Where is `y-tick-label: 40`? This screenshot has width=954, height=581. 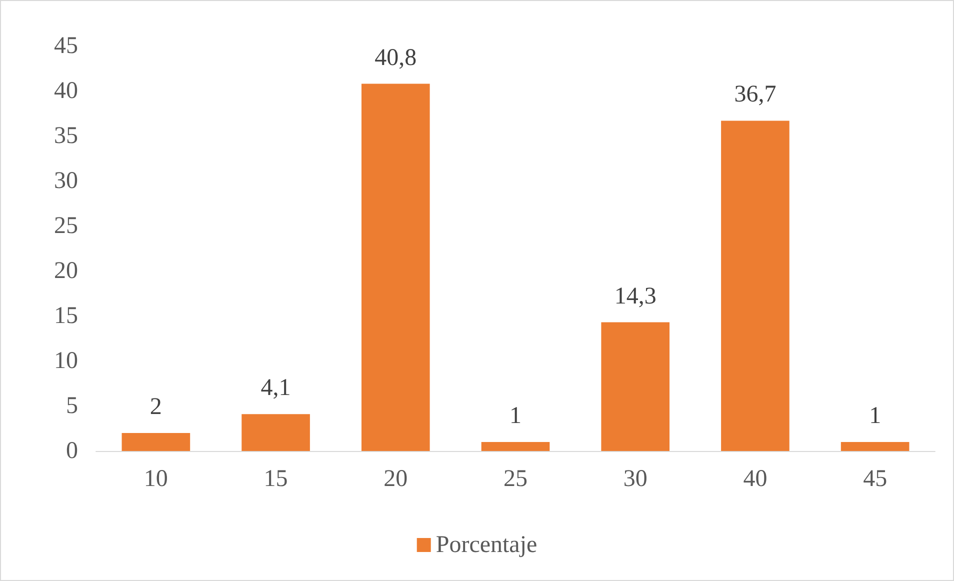 y-tick-label: 40 is located at coordinates (66, 91).